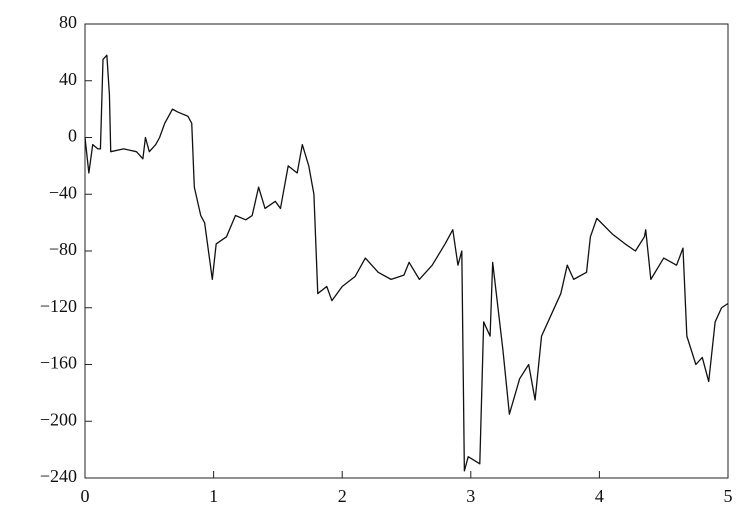  I want to click on y-tick-label: −160, so click(58, 363).